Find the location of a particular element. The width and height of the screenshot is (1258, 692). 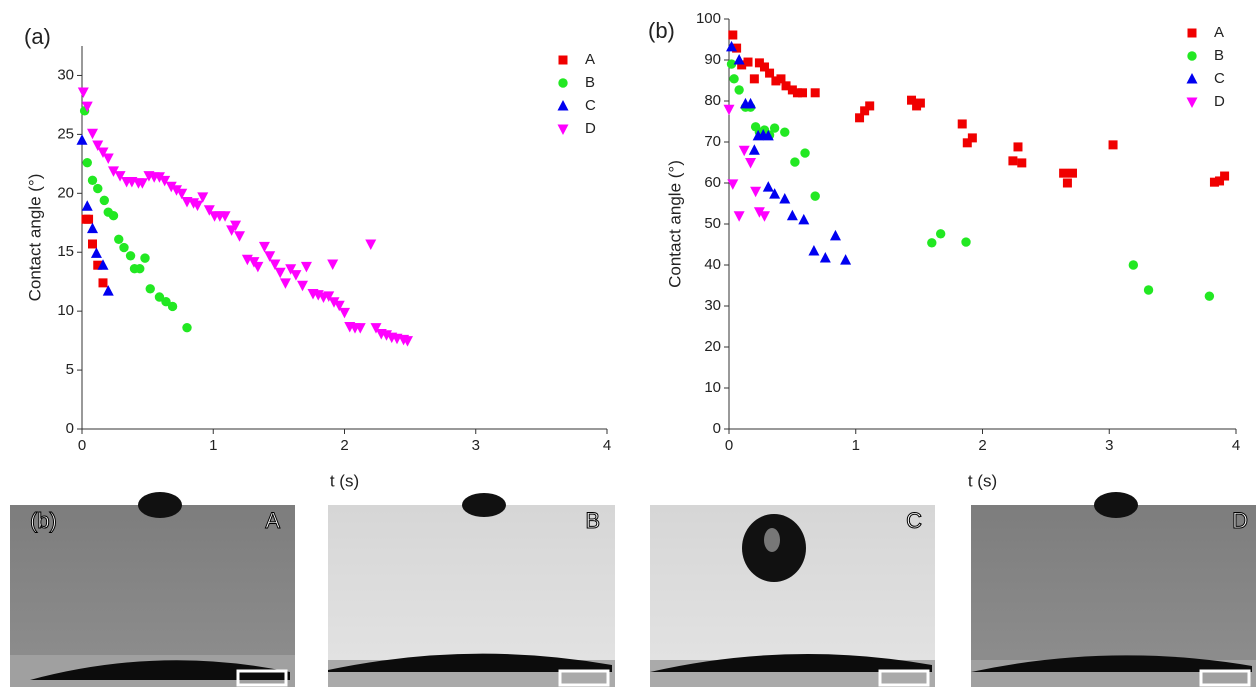

photo-a: (b) A is located at coordinates (152, 589).